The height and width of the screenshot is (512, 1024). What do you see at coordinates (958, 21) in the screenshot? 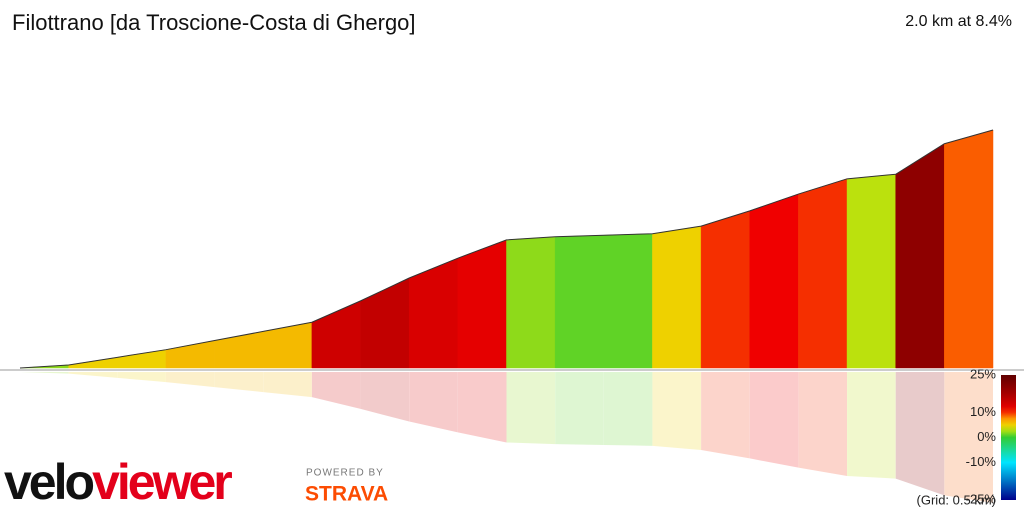
I see `summary: 2.0 km at 8.4%` at bounding box center [958, 21].